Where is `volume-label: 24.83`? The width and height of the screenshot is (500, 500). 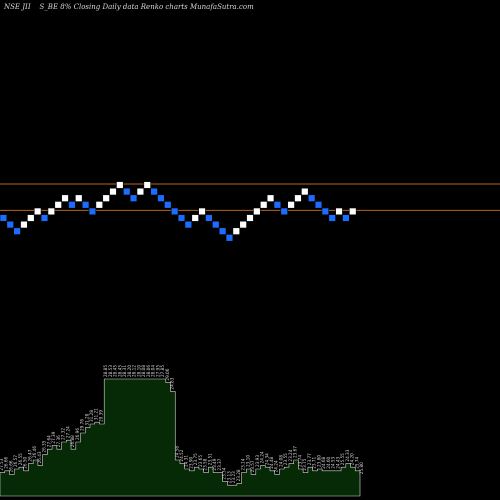 volume-label: 24.83 is located at coordinates (172, 383).